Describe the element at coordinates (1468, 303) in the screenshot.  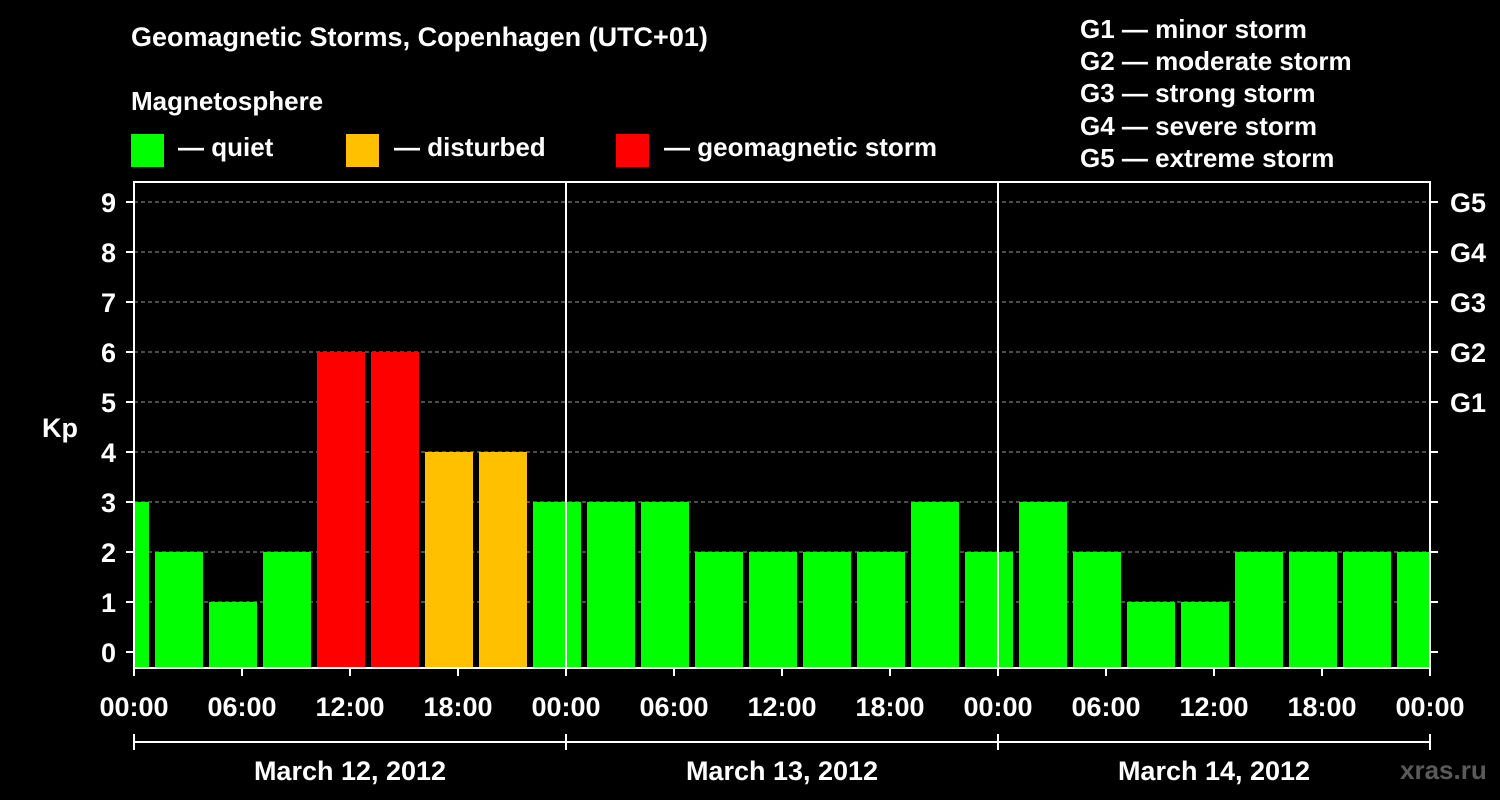
I see `right-axis-label-g3: G3` at that location.